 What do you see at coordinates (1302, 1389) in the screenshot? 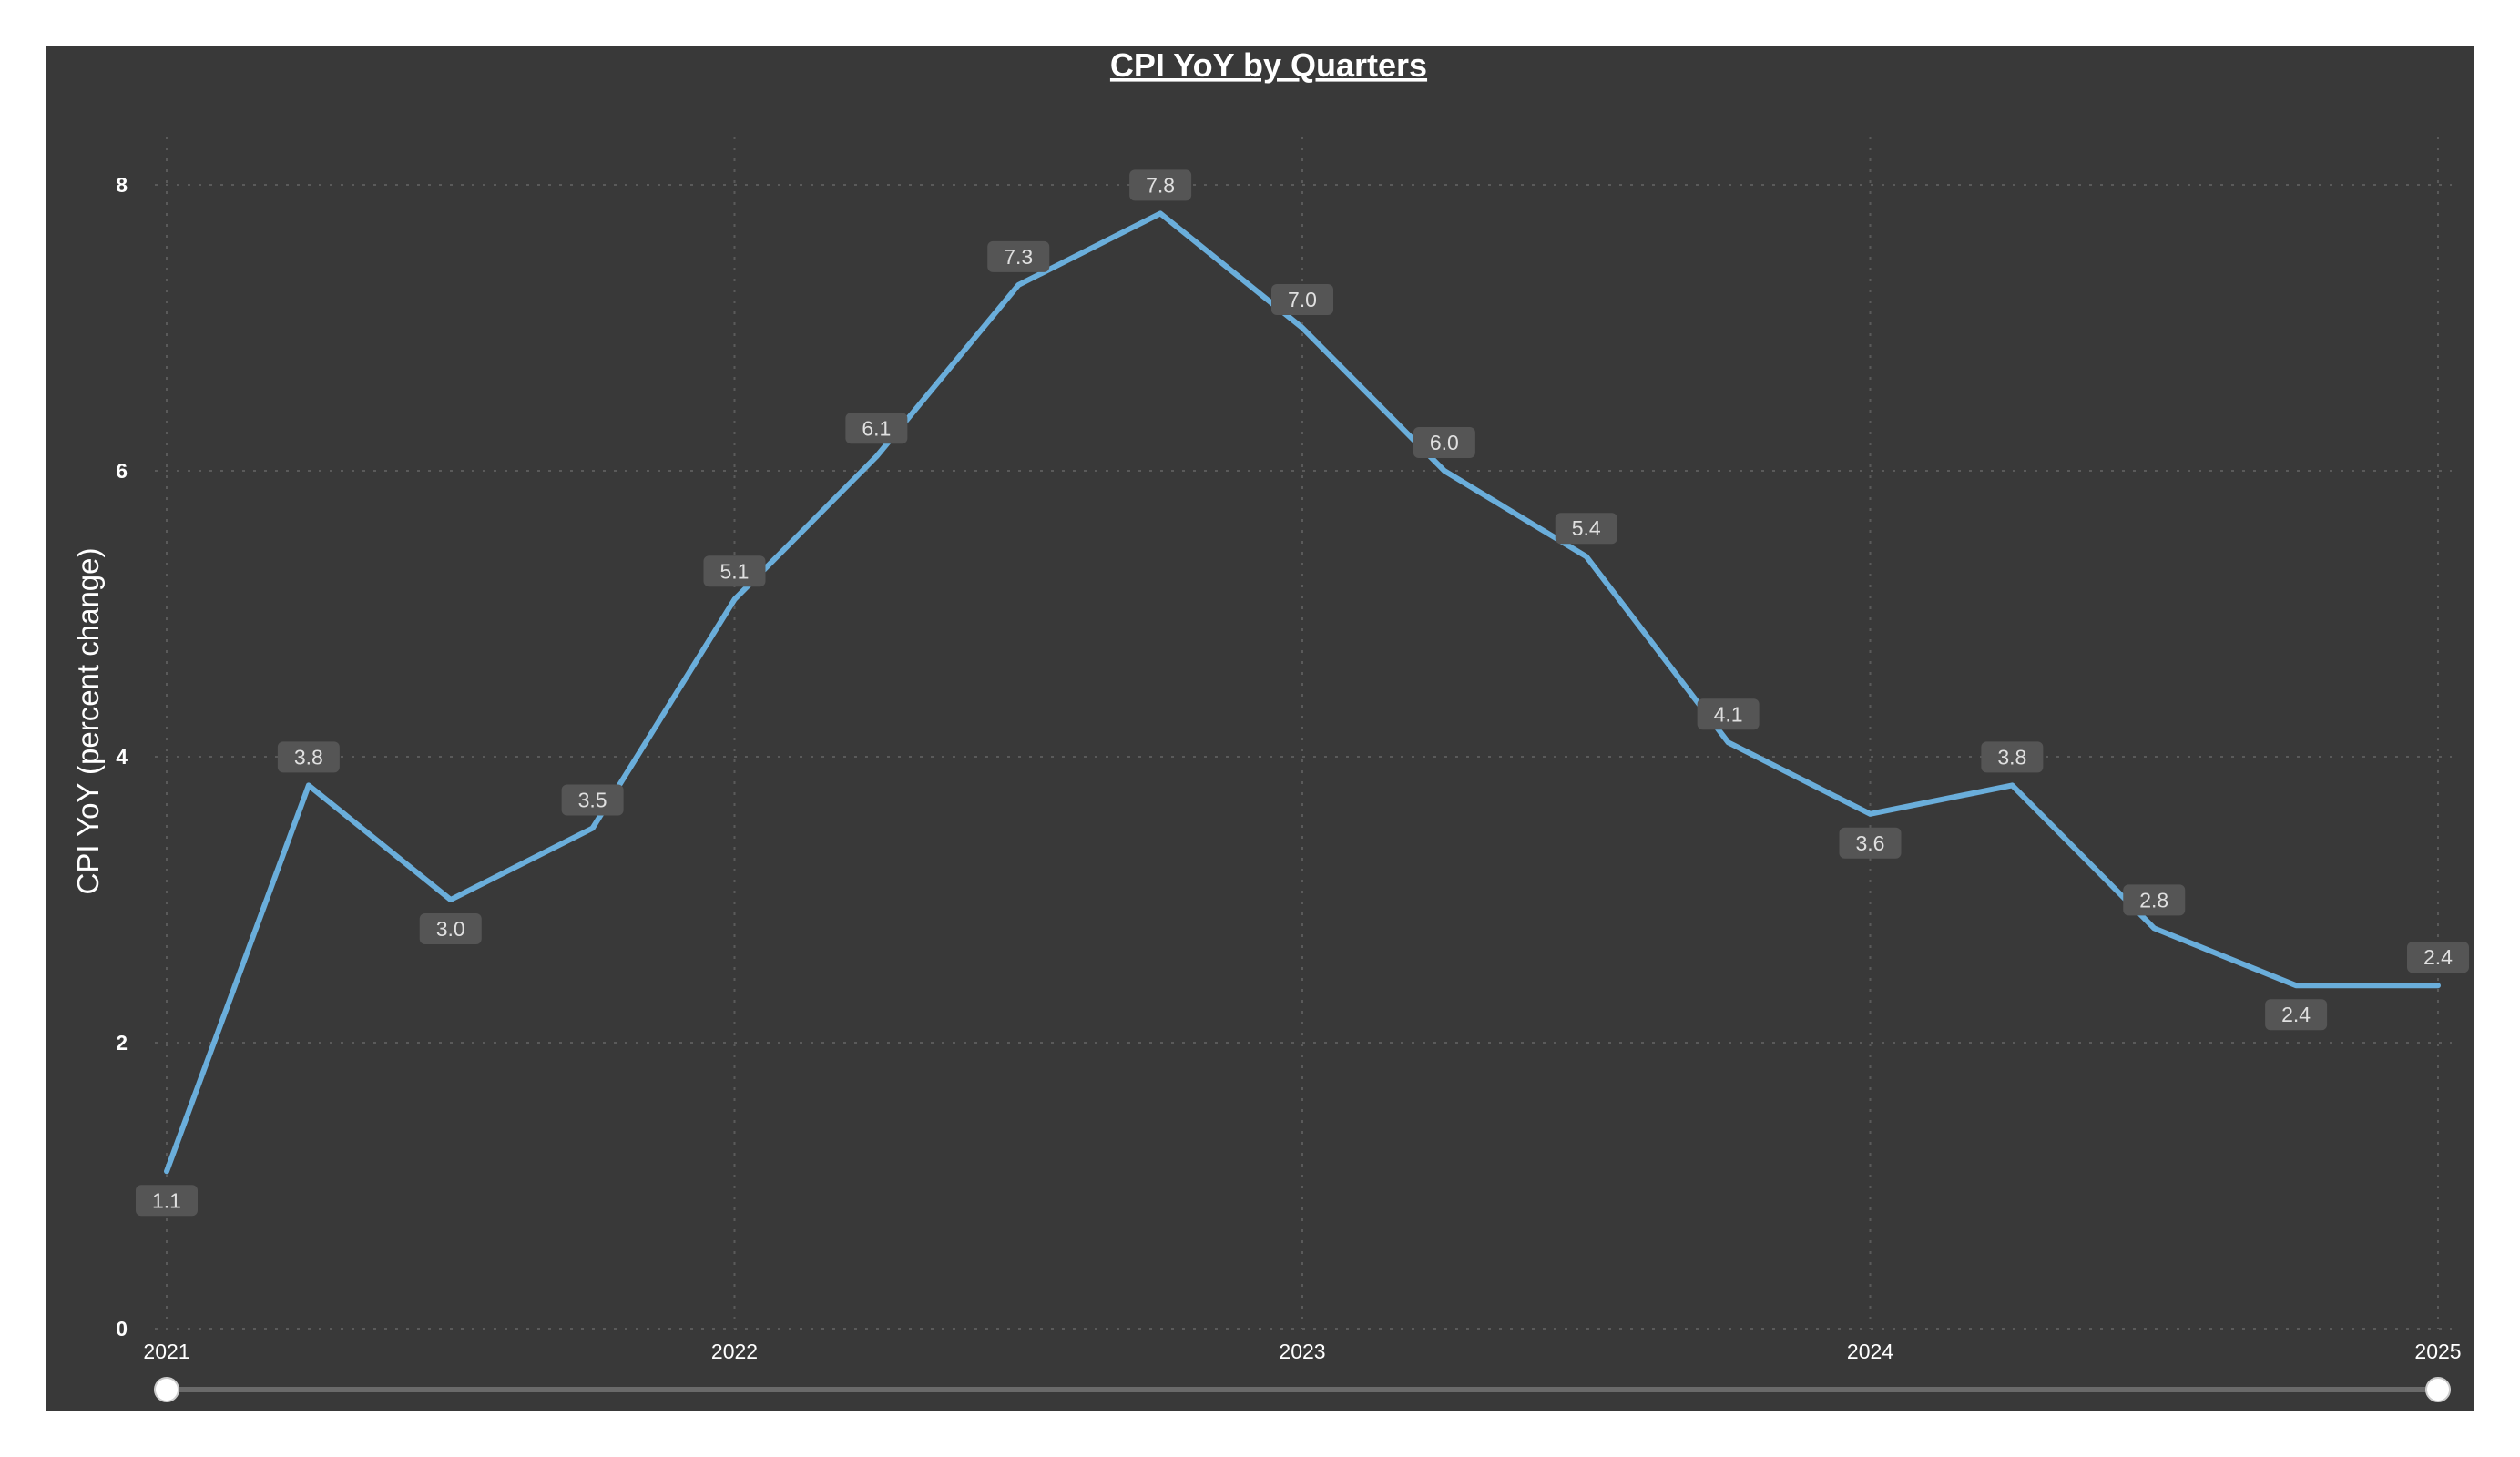
I see `range-slider` at bounding box center [1302, 1389].